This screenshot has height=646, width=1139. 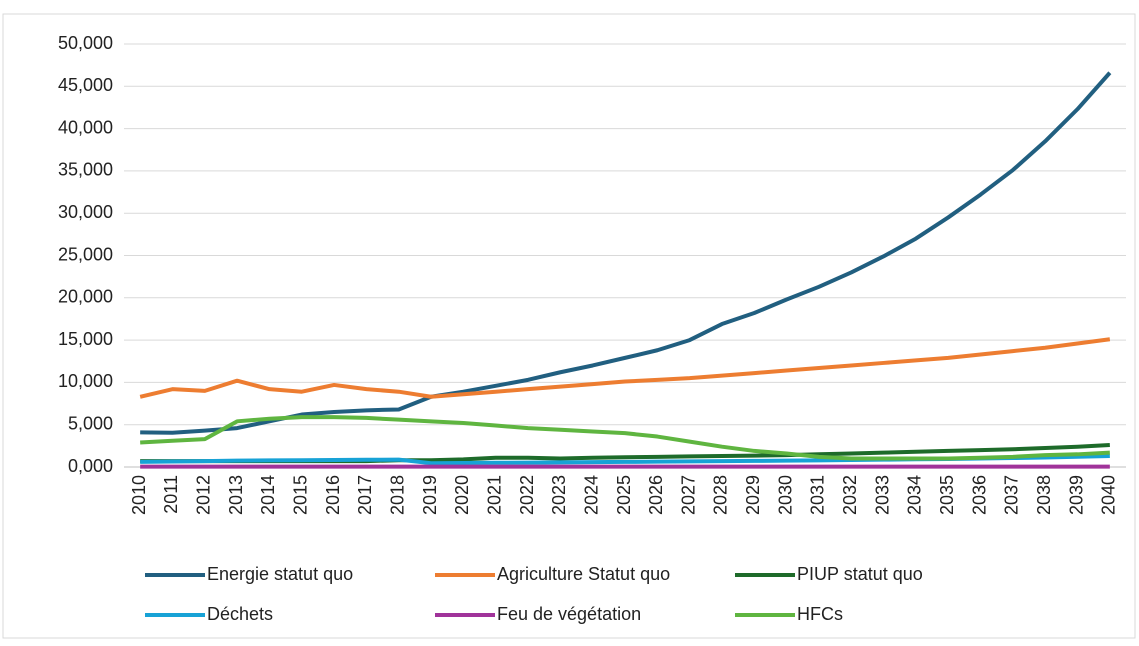 What do you see at coordinates (527, 495) in the screenshot?
I see `x-tick-label: 2022` at bounding box center [527, 495].